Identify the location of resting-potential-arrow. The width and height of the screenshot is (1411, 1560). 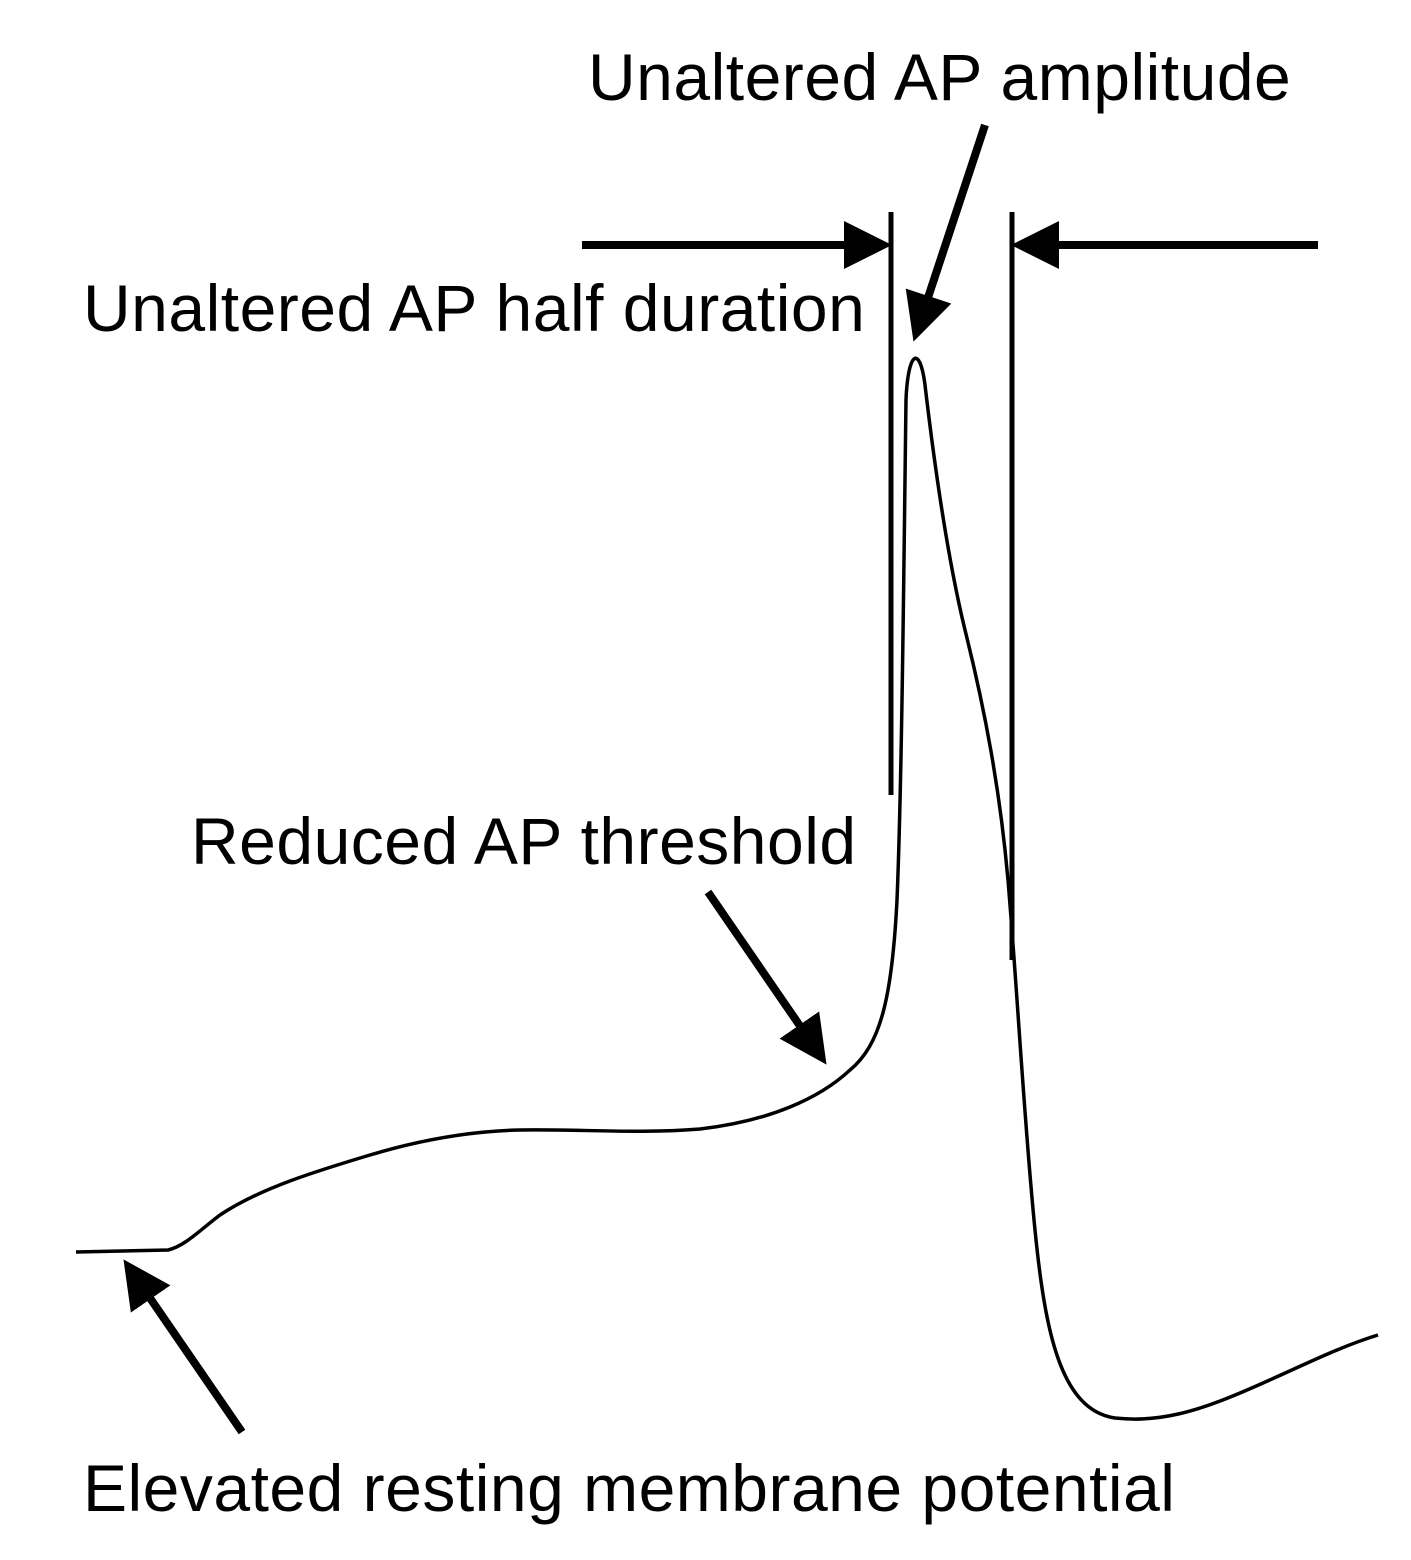
(184, 1347).